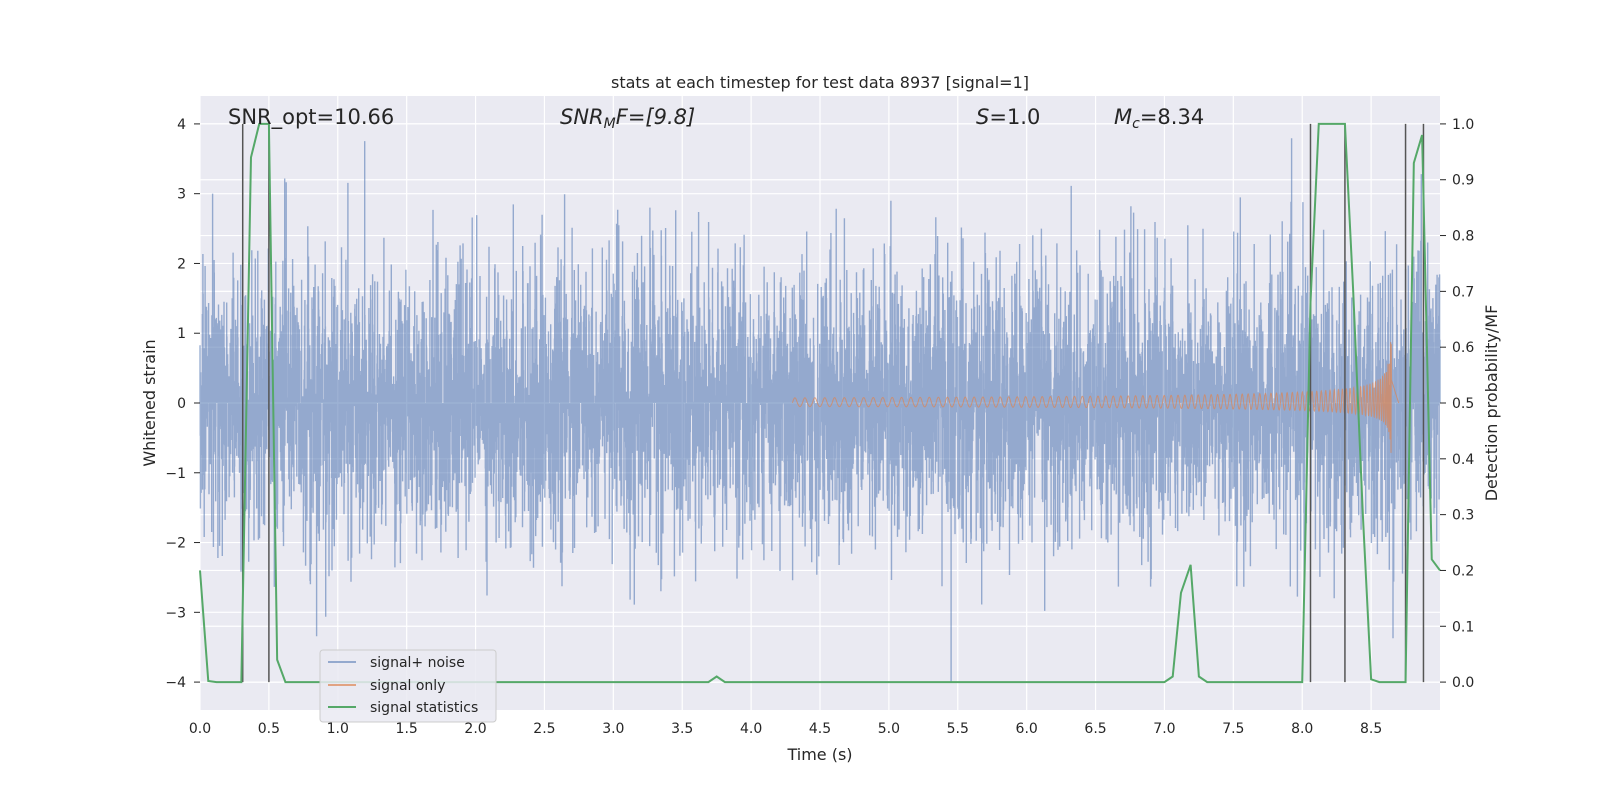 This screenshot has height=800, width=1600. I want to click on y2-axis-label: Detection probability/MF, so click(1491, 403).